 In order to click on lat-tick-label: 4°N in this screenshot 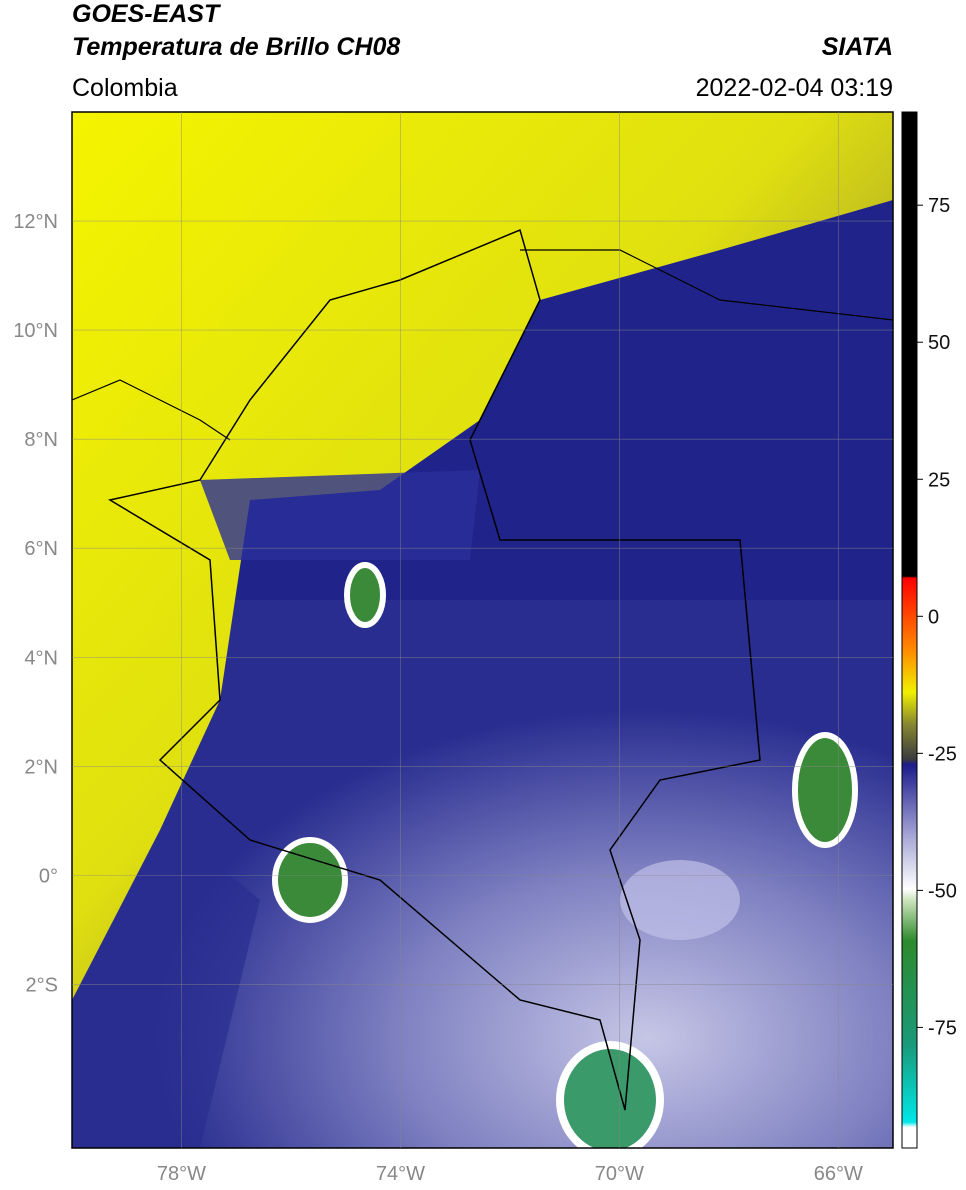, I will do `click(41, 658)`.